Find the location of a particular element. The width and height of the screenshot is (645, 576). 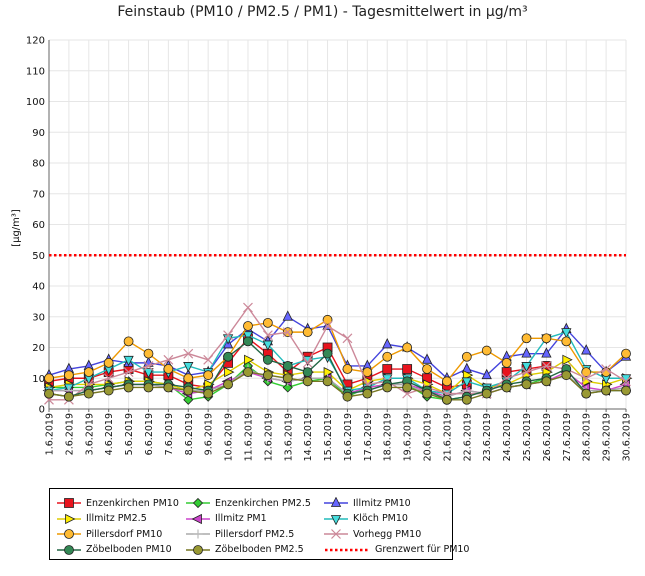

series-line is located at coordinates (257, 363).